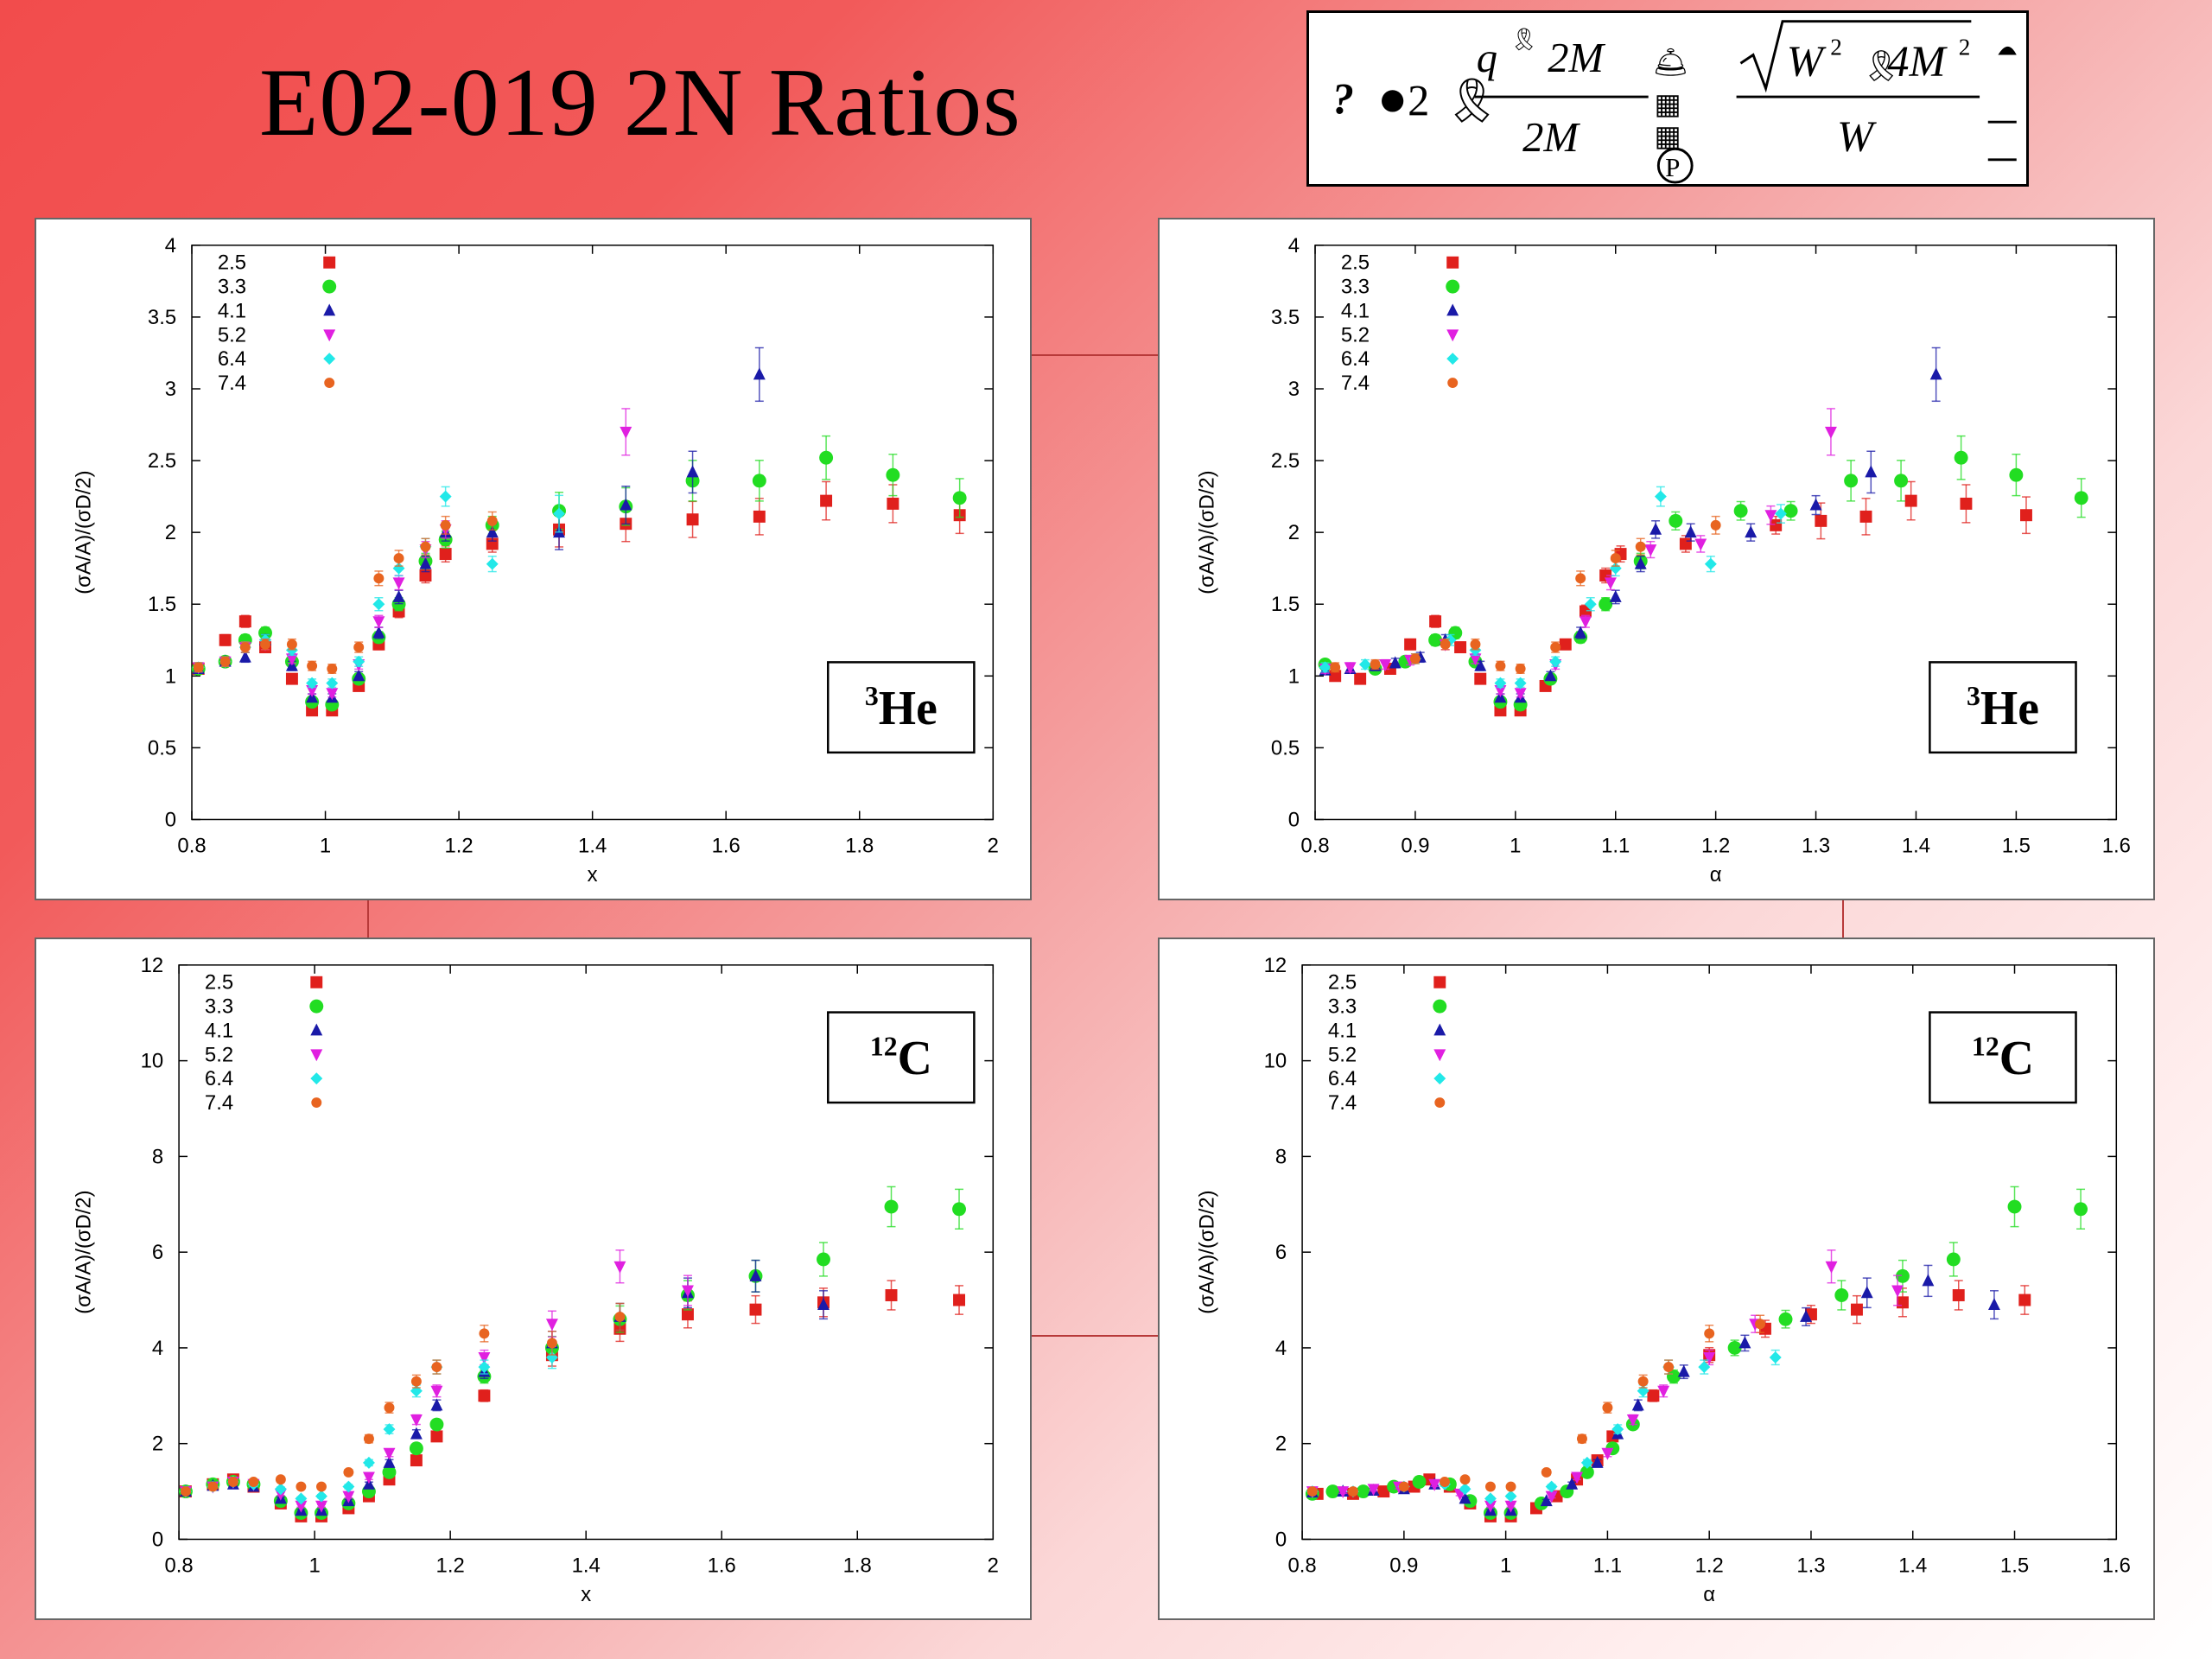 The image size is (2212, 1659). What do you see at coordinates (232, 263) in the screenshot?
I see `legend-label: 2.5` at bounding box center [232, 263].